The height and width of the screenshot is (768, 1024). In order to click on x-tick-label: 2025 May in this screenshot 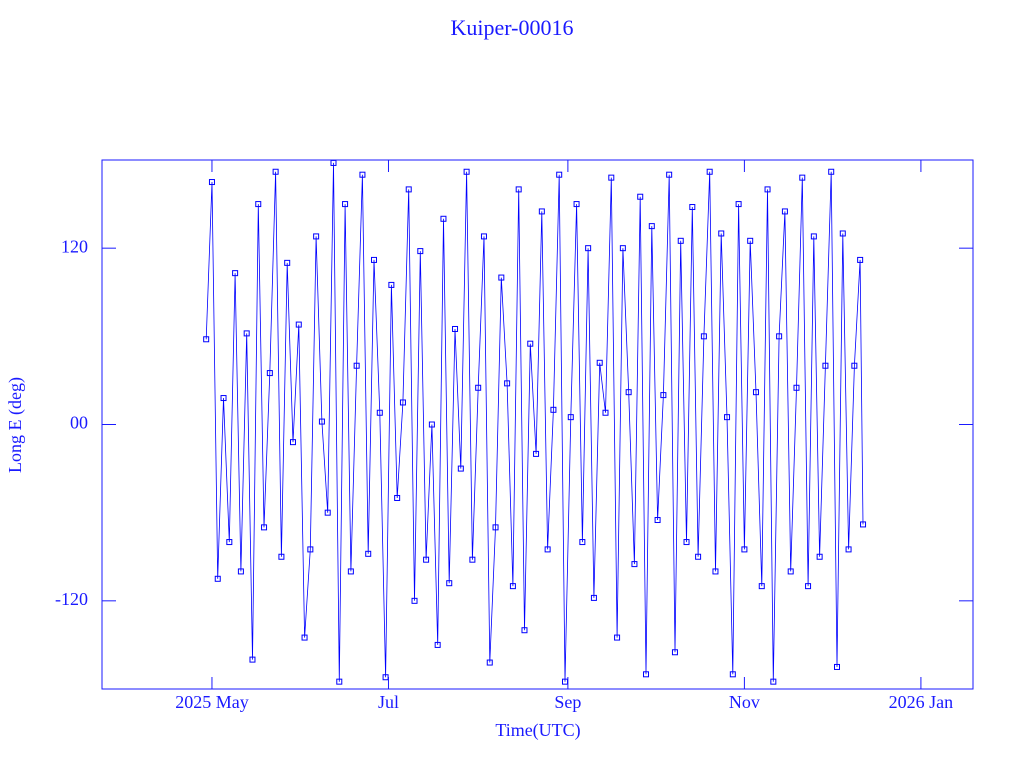, I will do `click(212, 702)`.